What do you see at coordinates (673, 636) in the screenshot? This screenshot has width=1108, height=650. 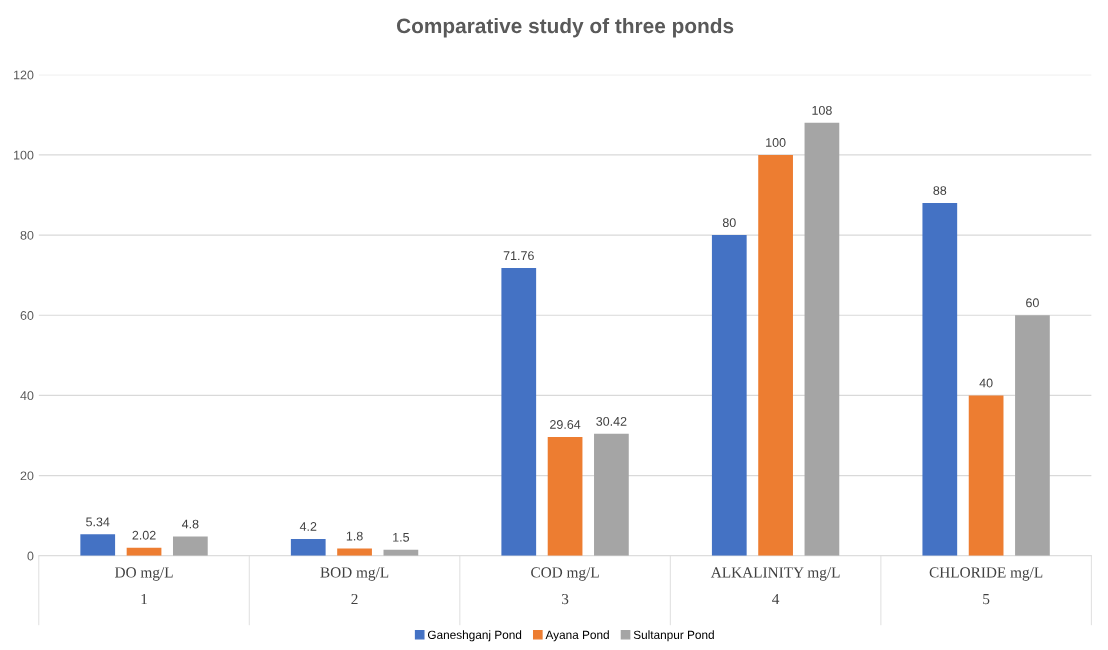 I see `legend-label: Sultanpur Pond` at bounding box center [673, 636].